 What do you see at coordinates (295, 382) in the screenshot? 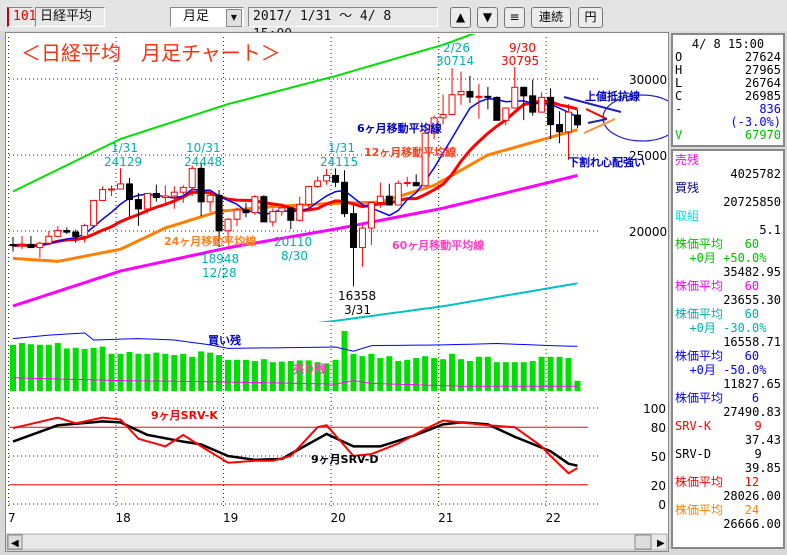
I see `sell-remain-line` at bounding box center [295, 382].